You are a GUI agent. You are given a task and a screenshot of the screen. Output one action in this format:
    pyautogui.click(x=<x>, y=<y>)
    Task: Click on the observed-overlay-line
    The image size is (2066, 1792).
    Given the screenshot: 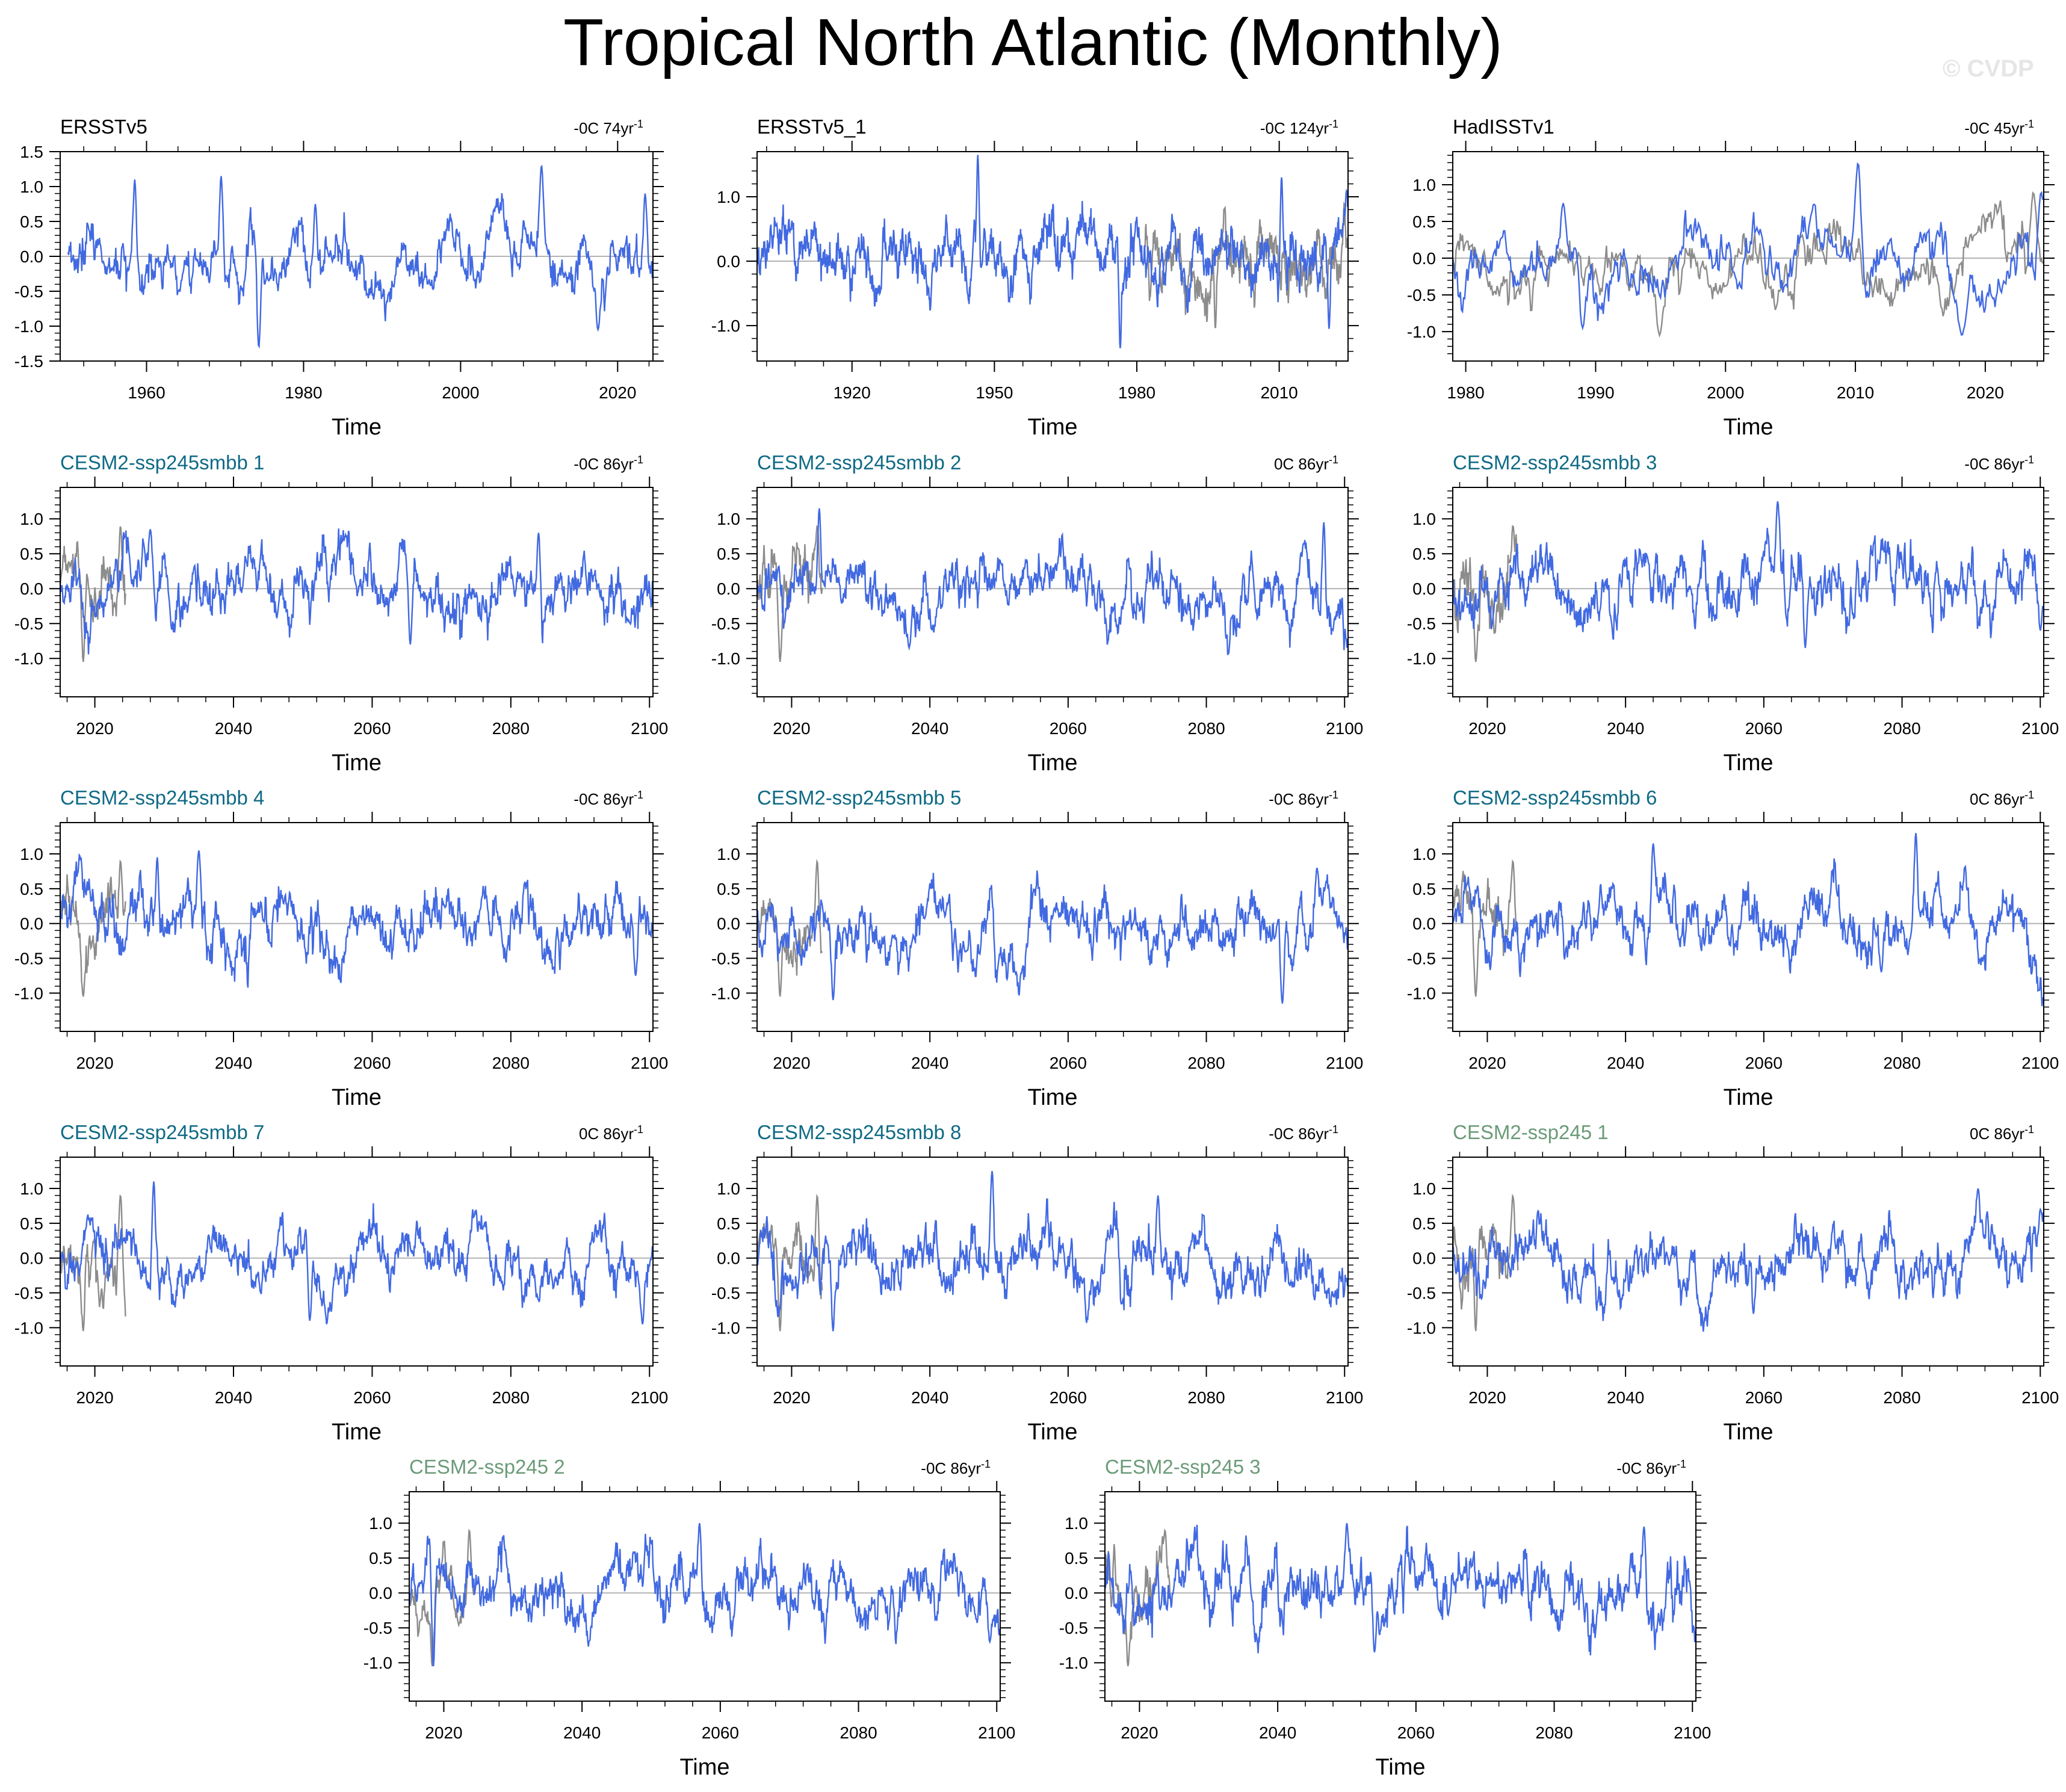 What is the action you would take?
    pyautogui.click(x=1485, y=1263)
    